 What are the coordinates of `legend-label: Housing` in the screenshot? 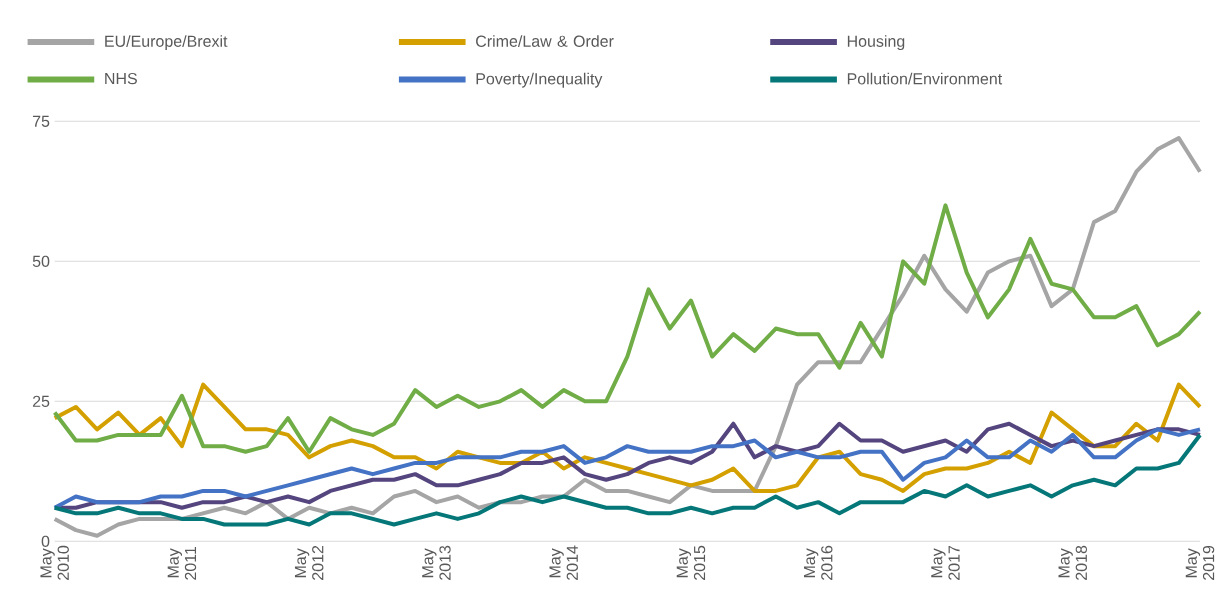 It's located at (876, 43).